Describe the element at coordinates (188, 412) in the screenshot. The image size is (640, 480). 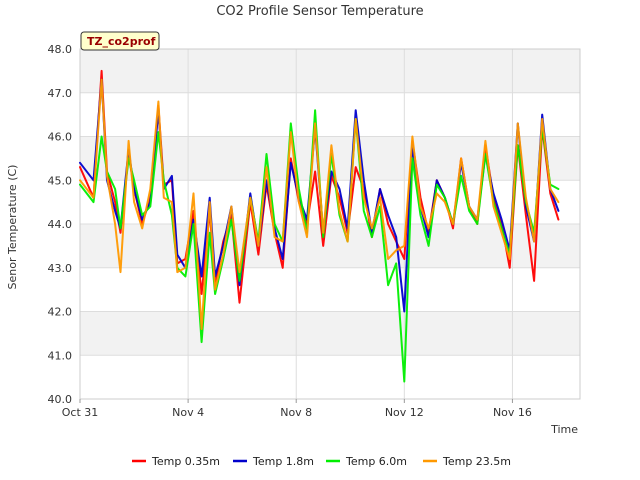
I see `x-tick-label: Nov 4` at that location.